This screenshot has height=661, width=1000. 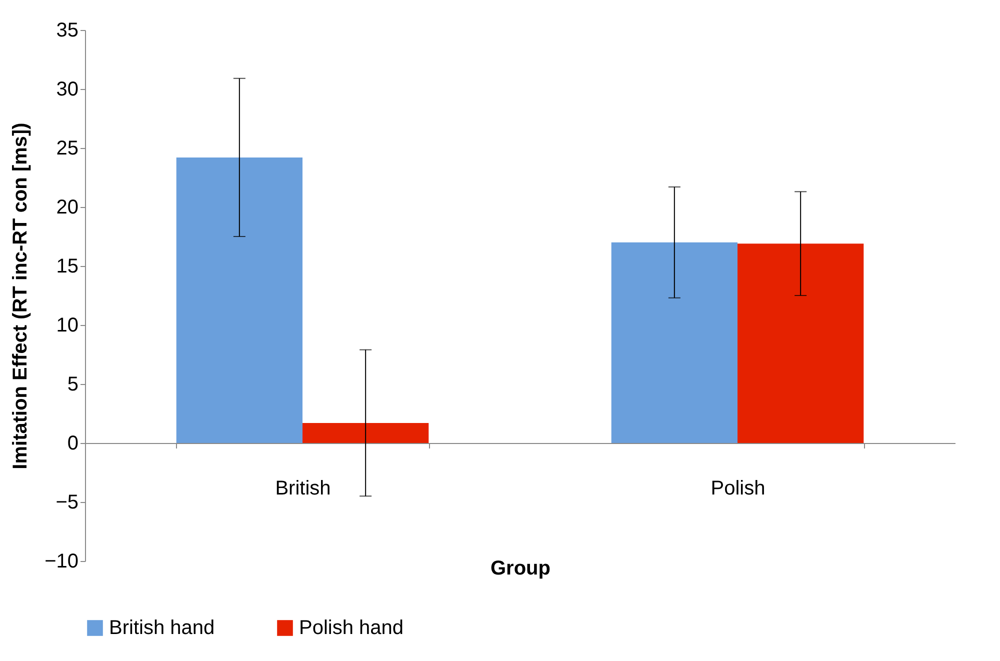 What do you see at coordinates (67, 89) in the screenshot?
I see `y-tick-label: 30` at bounding box center [67, 89].